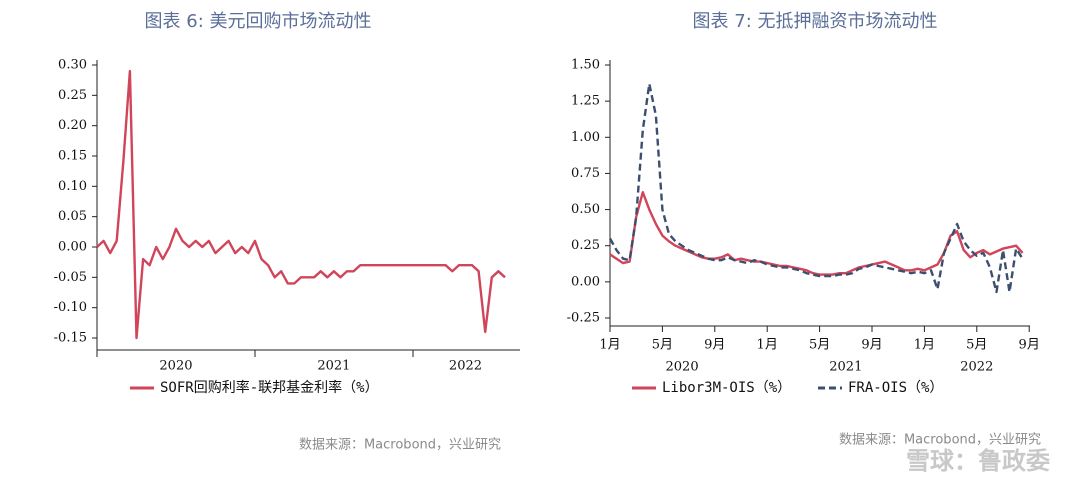  I want to click on chart-title: 图表 6: 美元回购市场流动性, so click(258, 21).